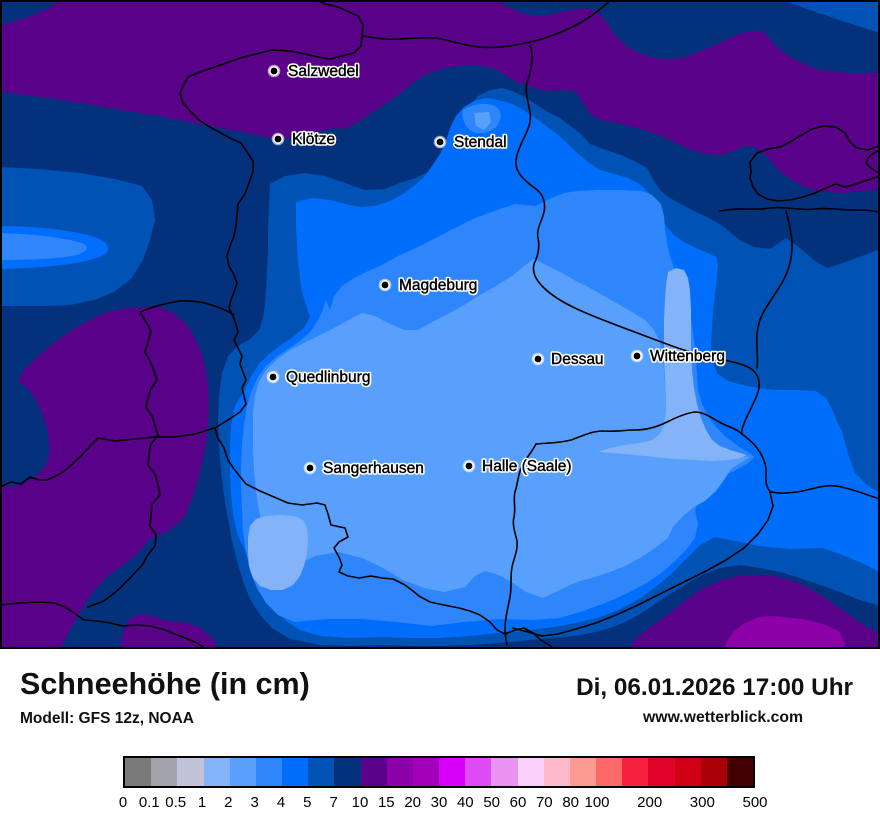 The height and width of the screenshot is (830, 880). Describe the element at coordinates (438, 285) in the screenshot. I see `svg-text: Magdeburg` at that location.